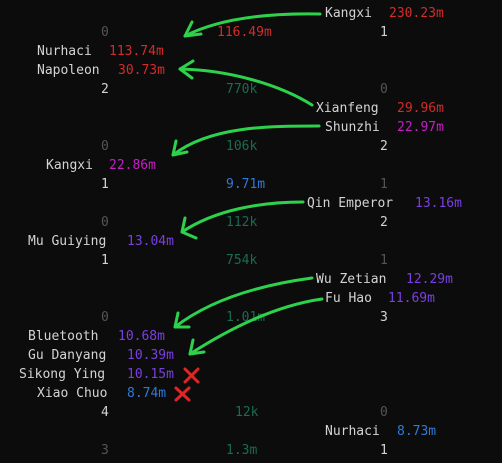 The width and height of the screenshot is (502, 463). Describe the element at coordinates (384, 460) in the screenshot. I see `right-count-partial: ·` at that location.